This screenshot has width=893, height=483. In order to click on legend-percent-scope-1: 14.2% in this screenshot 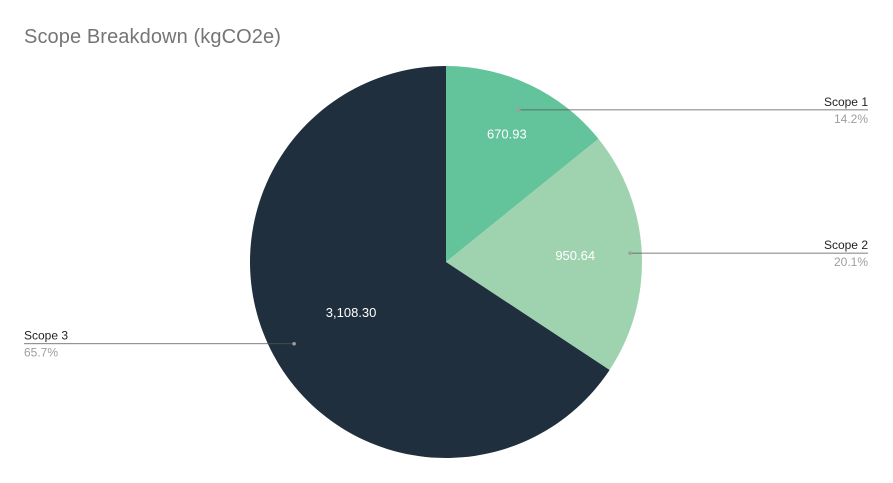, I will do `click(851, 119)`.